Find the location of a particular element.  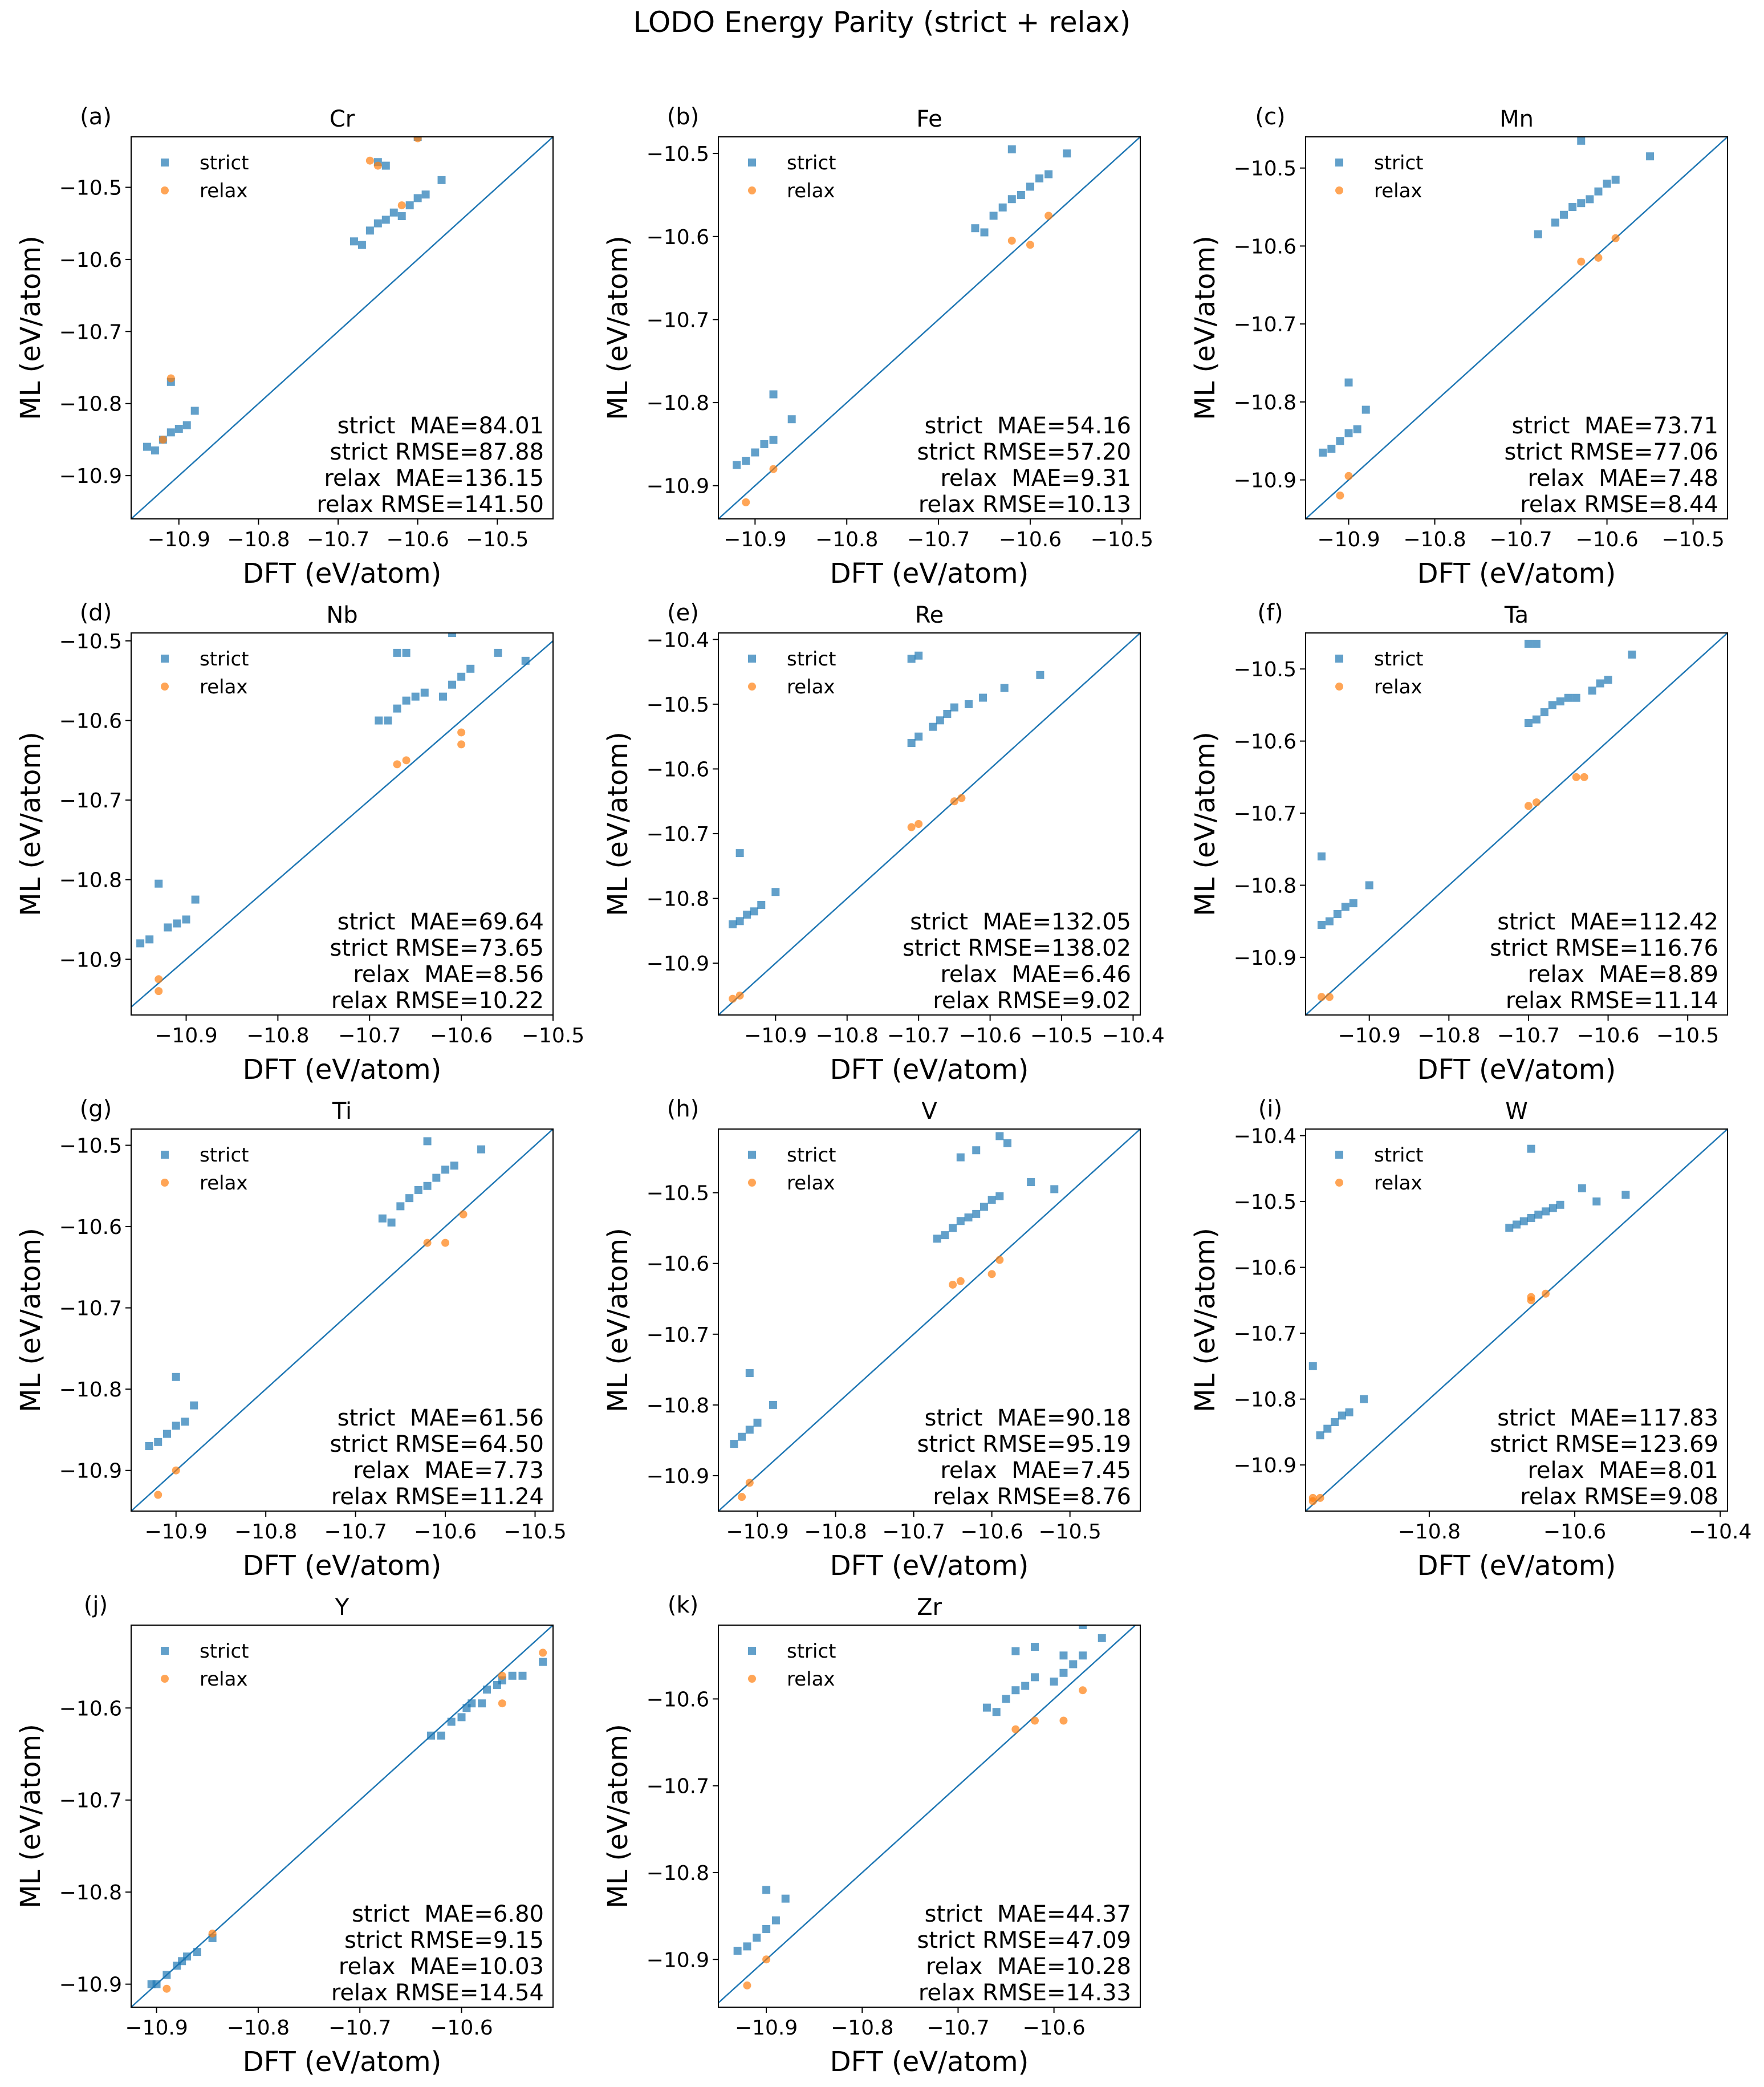

stats-line: strict RMSE=95.19 is located at coordinates (1024, 1444).